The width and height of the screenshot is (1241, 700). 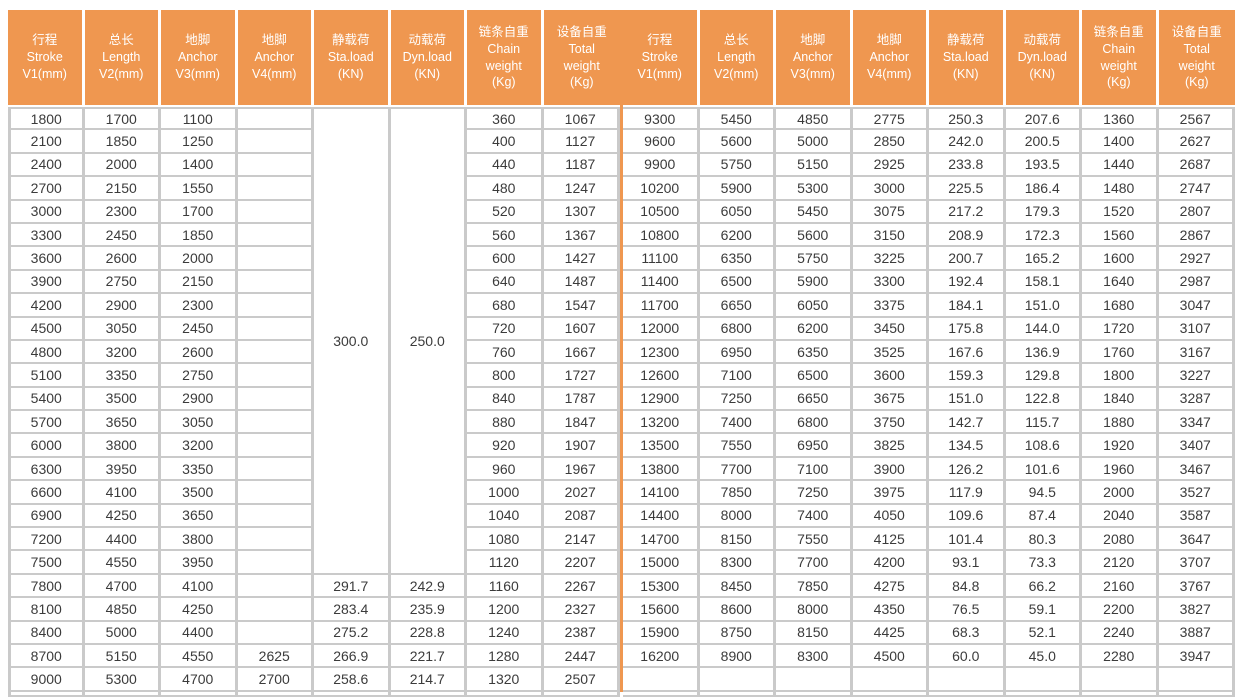 I want to click on cell-anchor-v3: 3200, so click(x=199, y=446).